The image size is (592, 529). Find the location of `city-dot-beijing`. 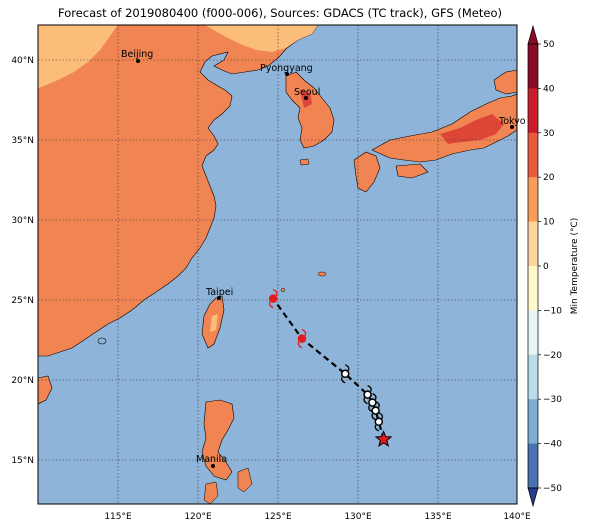

city-dot-beijing is located at coordinates (138, 61).